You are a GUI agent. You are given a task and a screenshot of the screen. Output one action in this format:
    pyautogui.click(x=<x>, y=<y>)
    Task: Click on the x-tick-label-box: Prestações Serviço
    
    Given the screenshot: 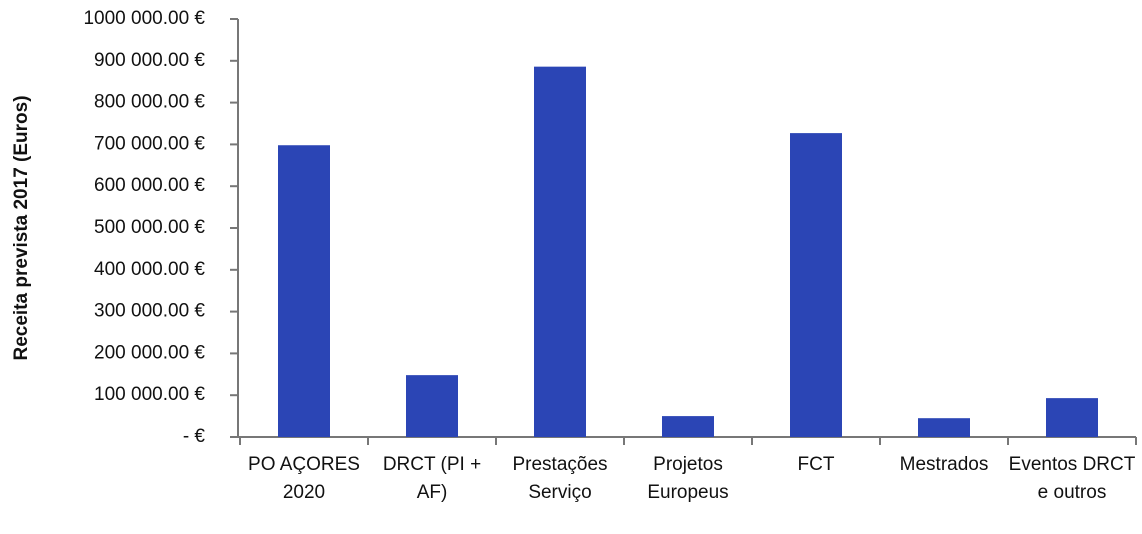 What is the action you would take?
    pyautogui.click(x=560, y=478)
    